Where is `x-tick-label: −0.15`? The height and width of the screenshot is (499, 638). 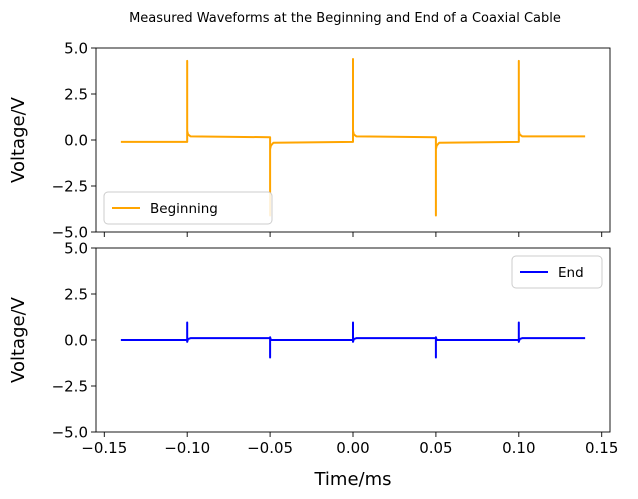 x-tick-label: −0.15 is located at coordinates (104, 448).